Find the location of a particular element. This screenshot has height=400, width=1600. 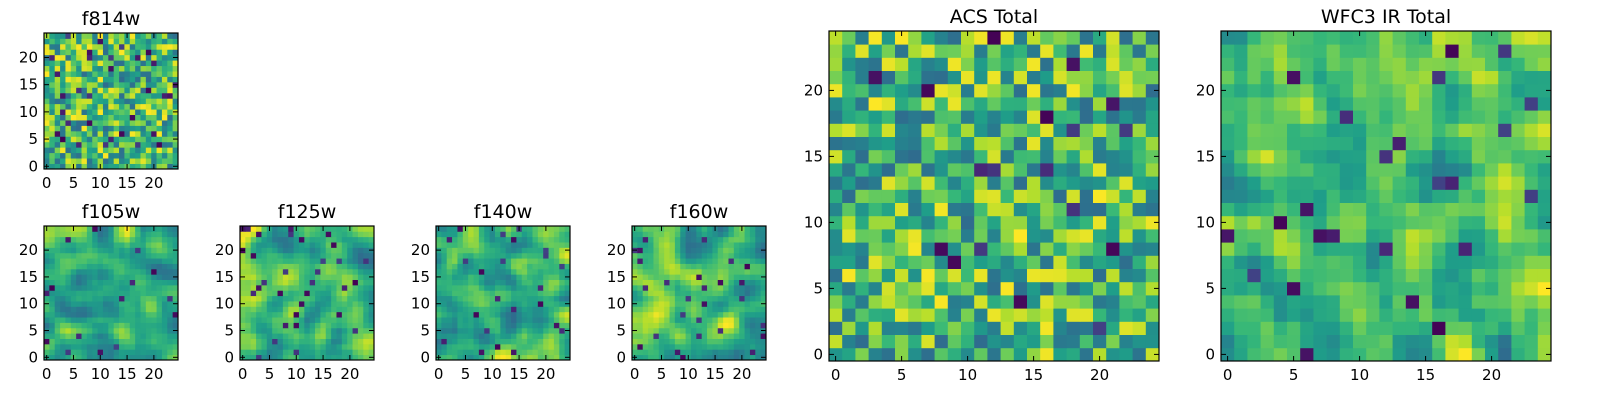

x-tick-label: 15 is located at coordinates (127, 183).